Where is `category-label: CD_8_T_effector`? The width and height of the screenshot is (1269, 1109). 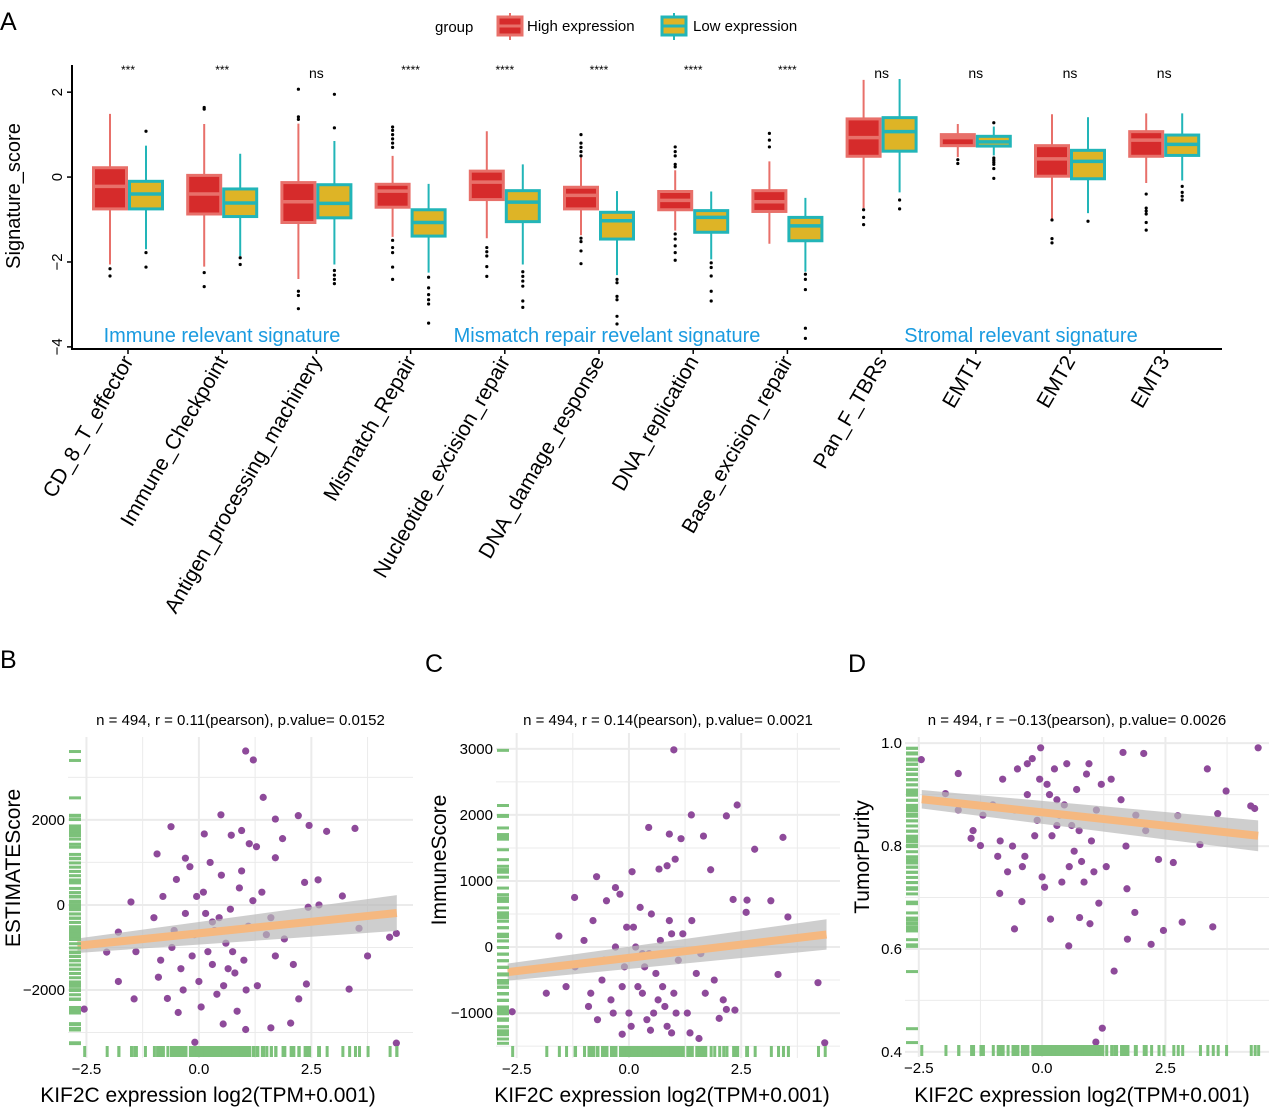 category-label: CD_8_T_effector is located at coordinates (89, 427).